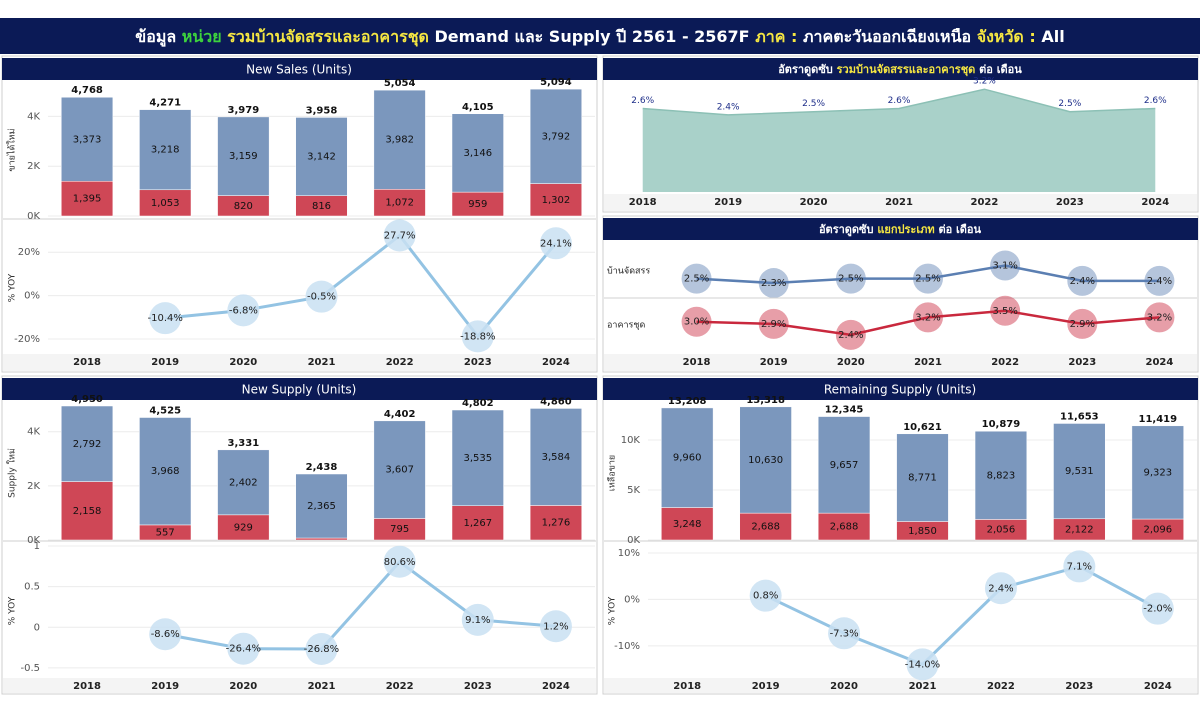 The height and width of the screenshot is (724, 1200). Describe the element at coordinates (478, 107) in the screenshot. I see `total-label: 4,105` at that location.